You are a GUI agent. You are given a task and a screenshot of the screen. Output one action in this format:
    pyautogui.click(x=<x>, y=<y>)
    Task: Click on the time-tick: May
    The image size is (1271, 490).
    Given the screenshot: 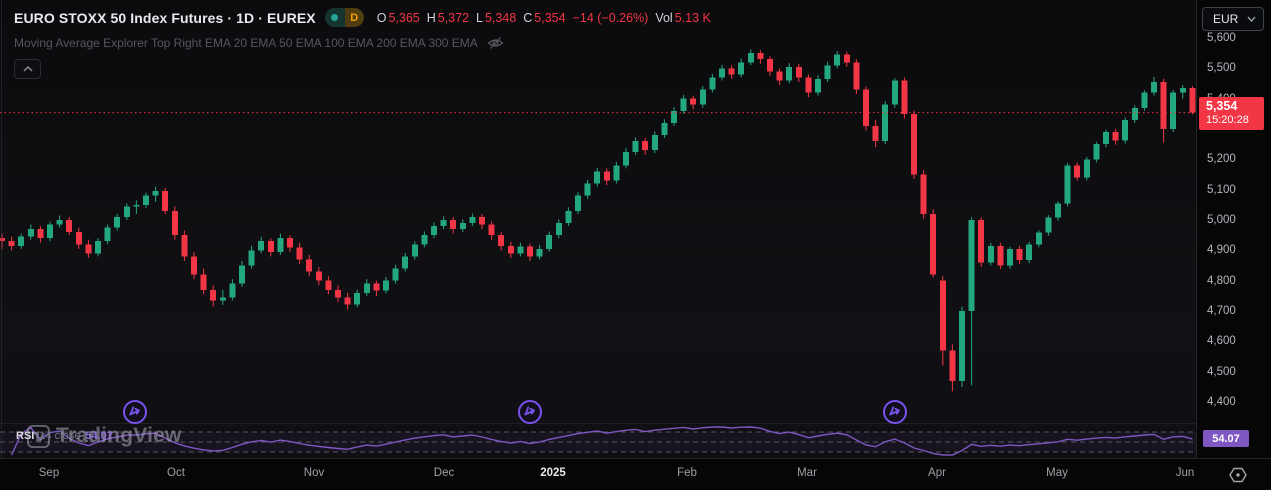 What is the action you would take?
    pyautogui.click(x=1057, y=473)
    